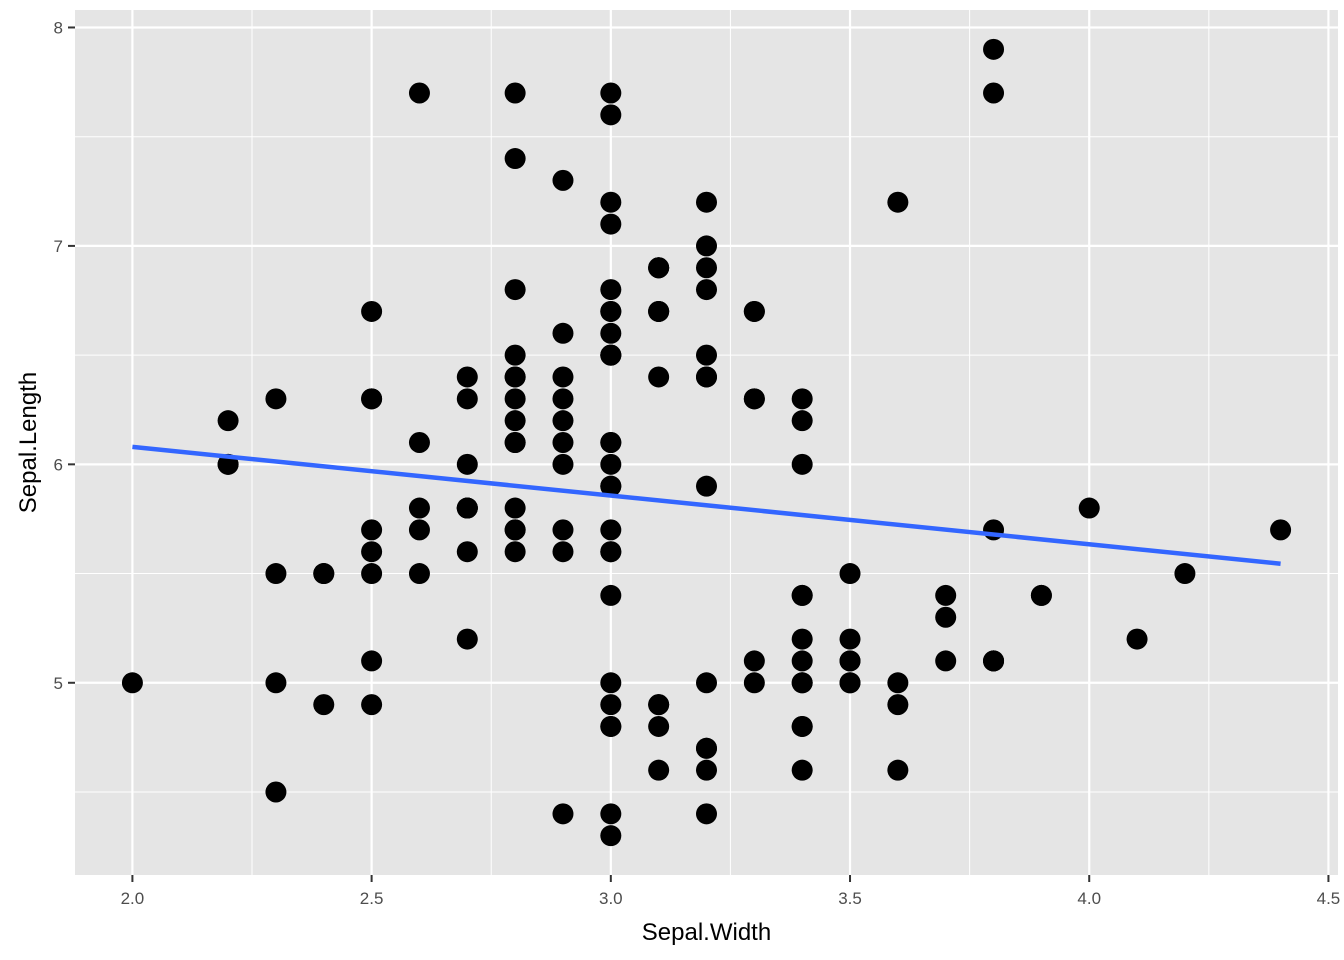  Describe the element at coordinates (58, 464) in the screenshot. I see `y-tick-label: 6` at that location.